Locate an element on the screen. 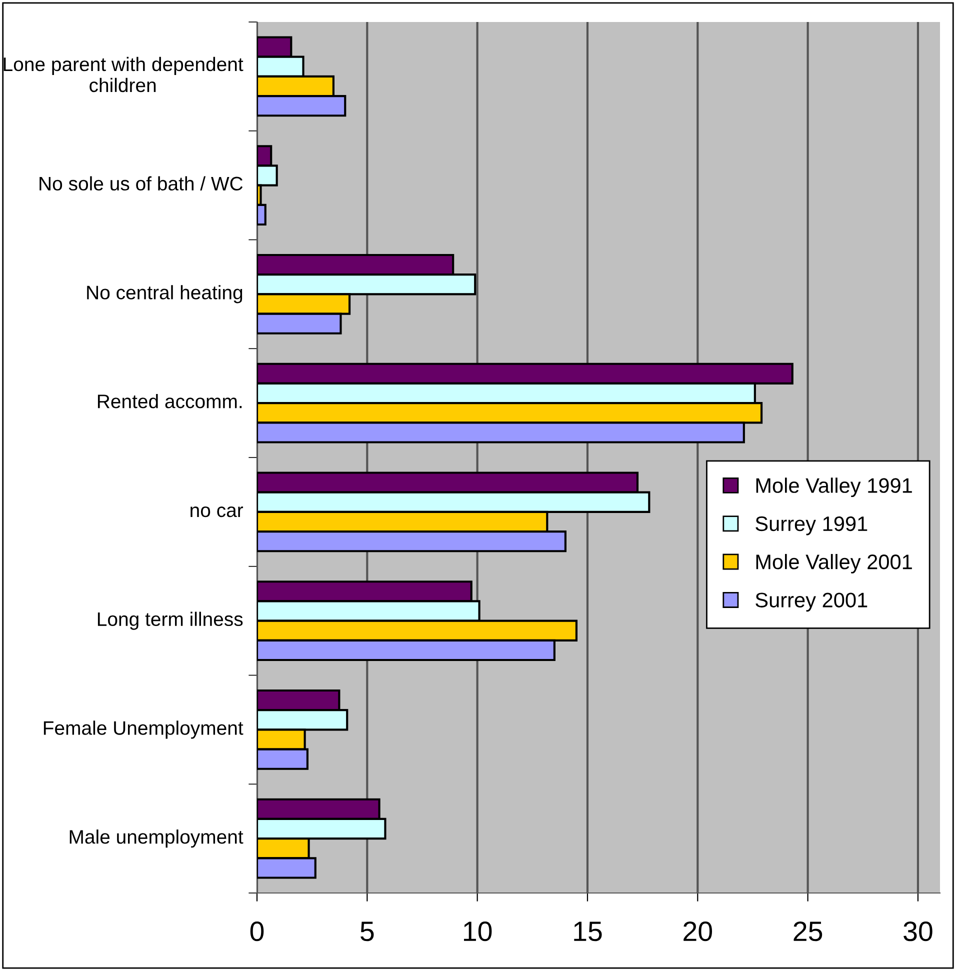 The height and width of the screenshot is (971, 956). y-tick-label: No sole us of bath / WC is located at coordinates (141, 183).